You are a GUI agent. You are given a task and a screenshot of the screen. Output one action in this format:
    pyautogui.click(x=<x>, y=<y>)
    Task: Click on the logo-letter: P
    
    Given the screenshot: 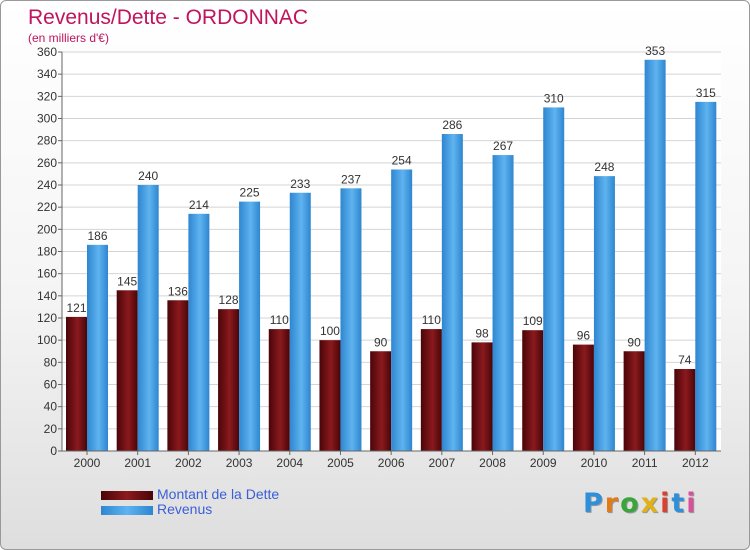 What is the action you would take?
    pyautogui.click(x=594, y=503)
    